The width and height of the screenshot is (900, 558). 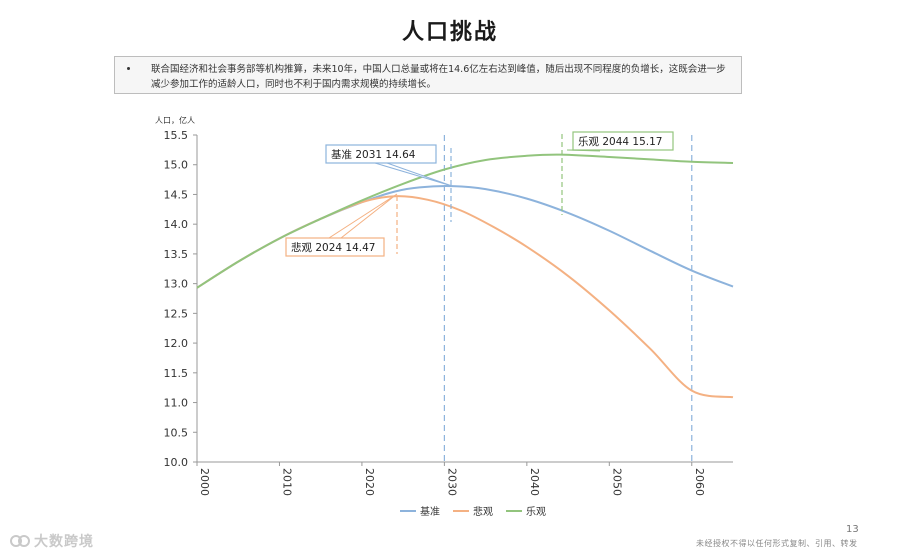 What do you see at coordinates (176, 403) in the screenshot?
I see `y-tick-label: 11.0` at bounding box center [176, 403].